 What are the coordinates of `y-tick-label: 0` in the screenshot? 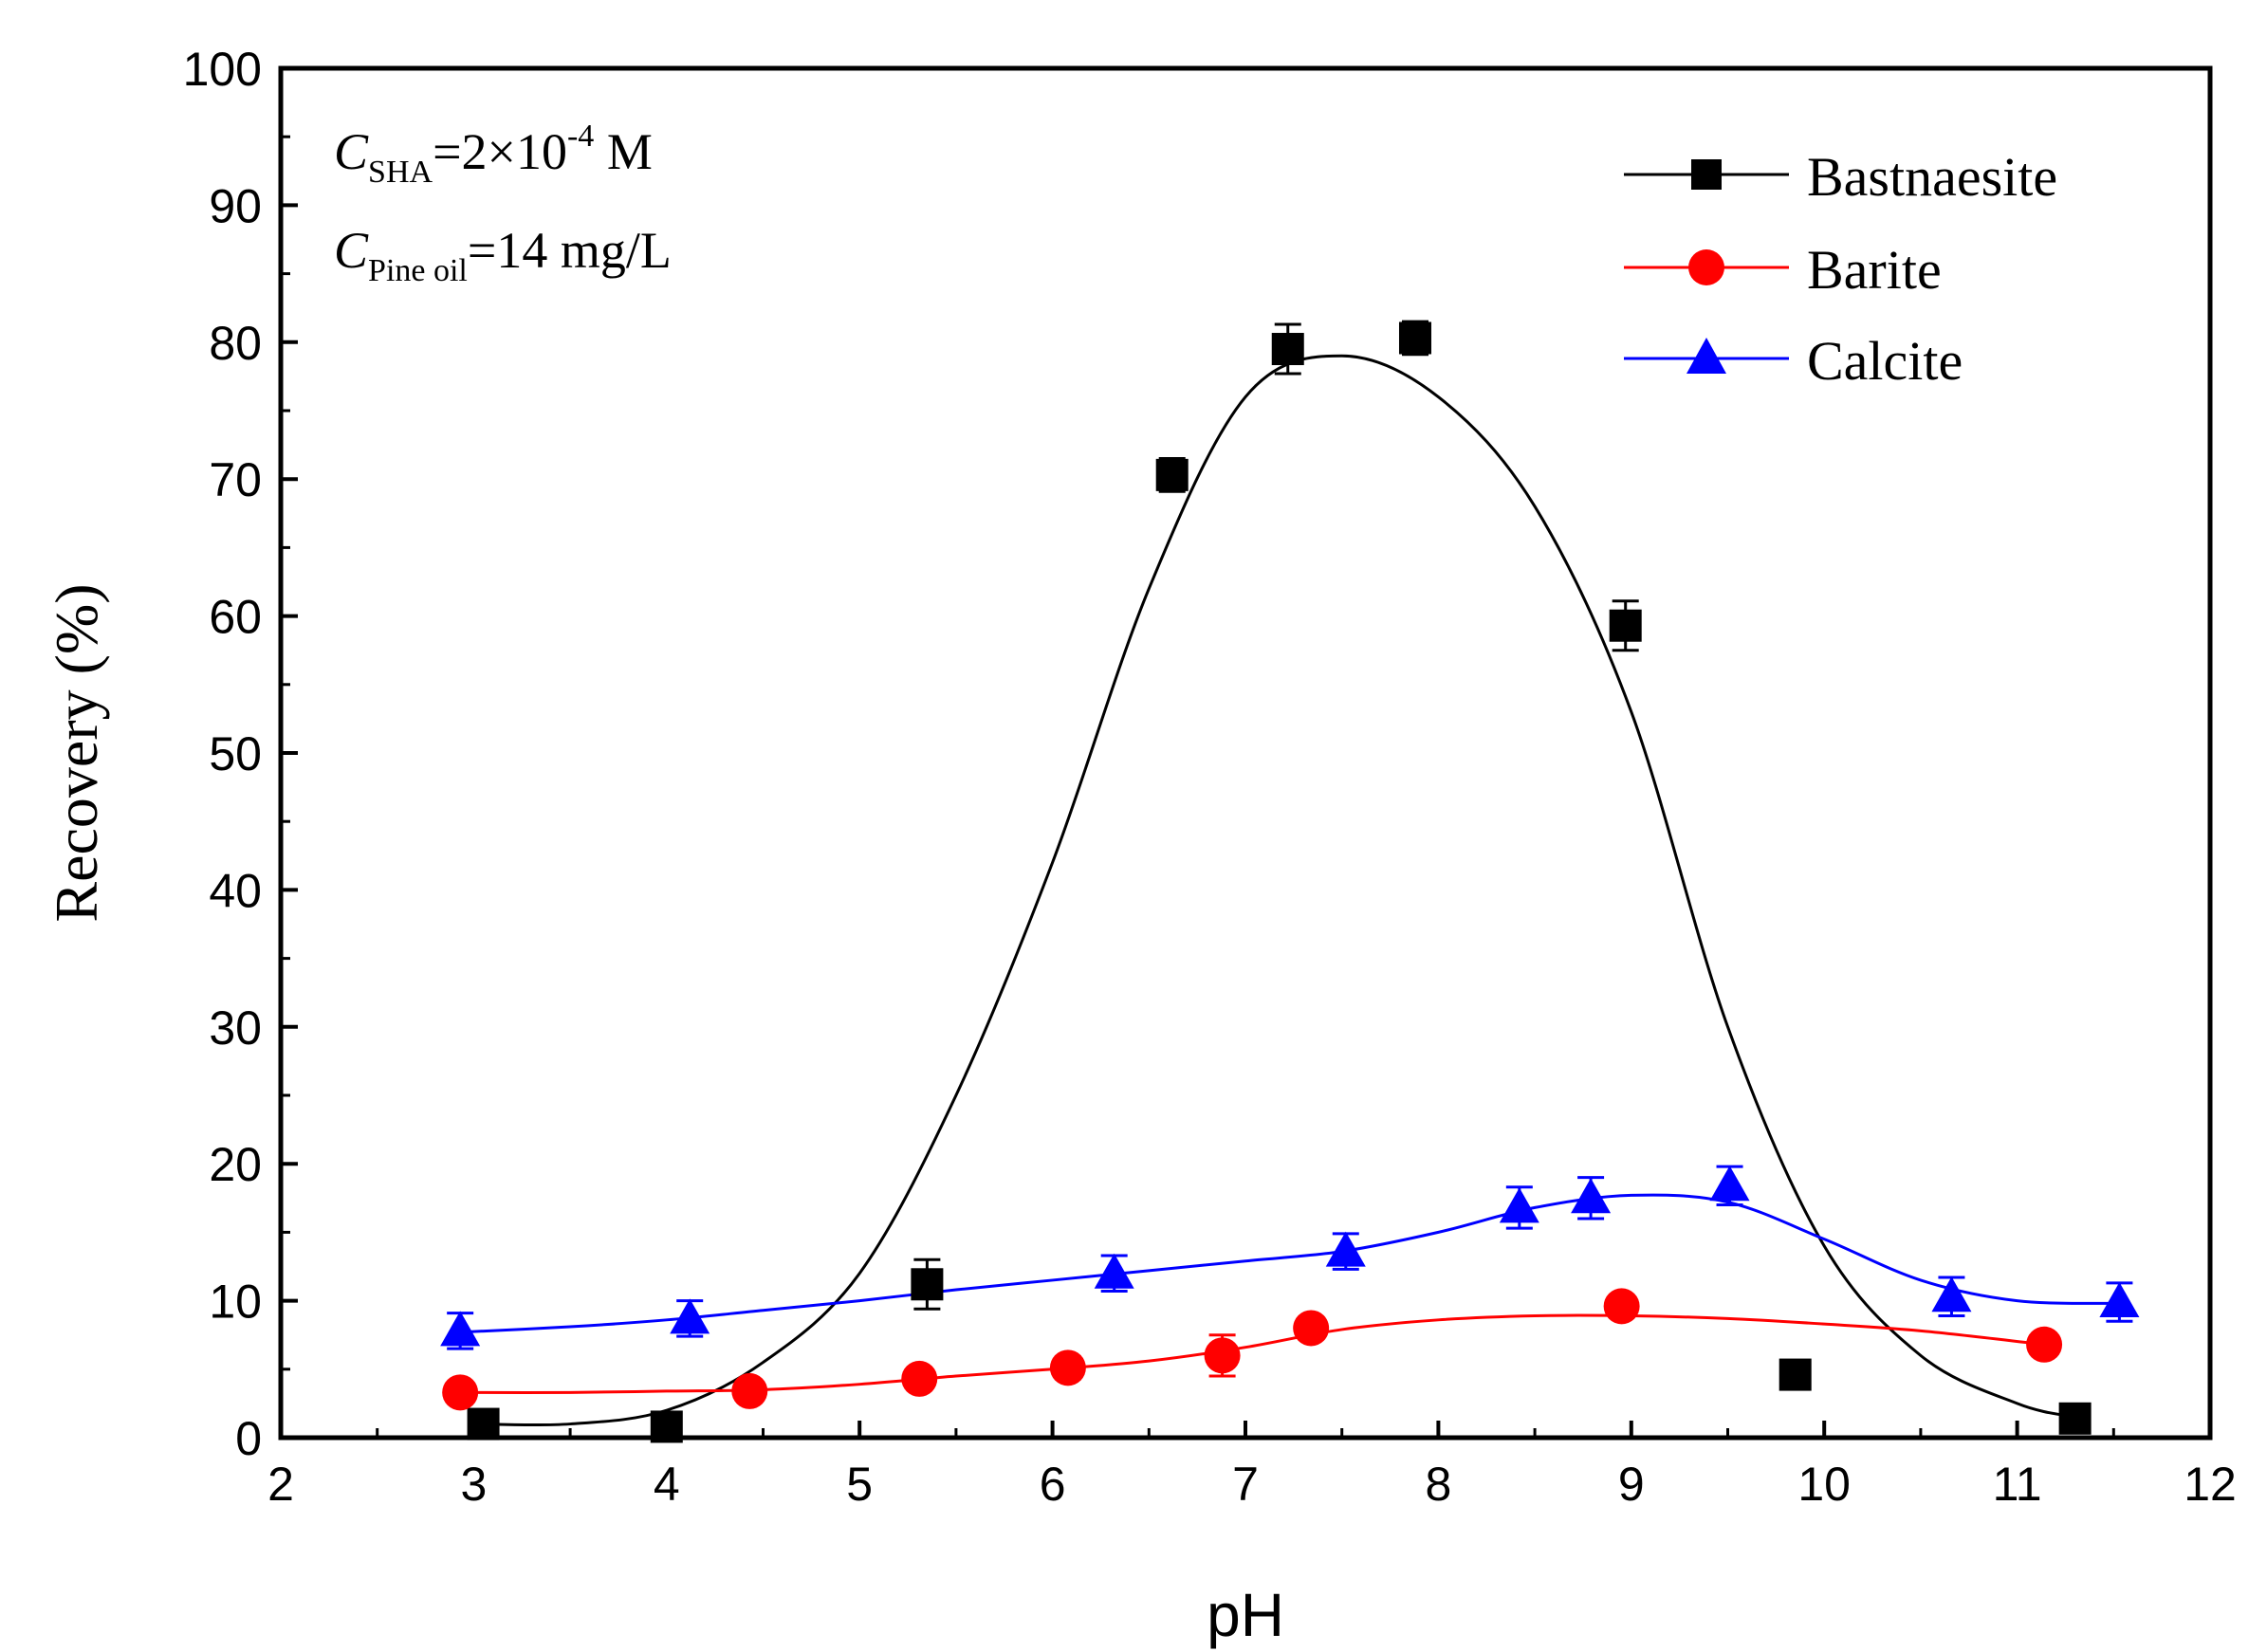 It's located at (248, 1438).